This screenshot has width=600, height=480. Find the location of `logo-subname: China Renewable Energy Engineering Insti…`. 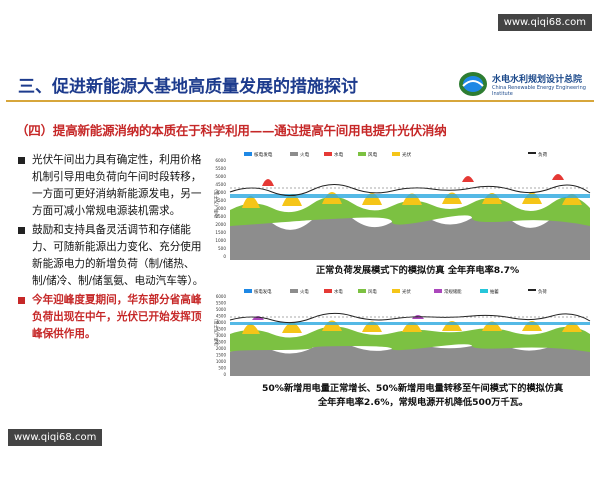

logo-subname: China Renewable Energy Engineering Insti… is located at coordinates (539, 91).